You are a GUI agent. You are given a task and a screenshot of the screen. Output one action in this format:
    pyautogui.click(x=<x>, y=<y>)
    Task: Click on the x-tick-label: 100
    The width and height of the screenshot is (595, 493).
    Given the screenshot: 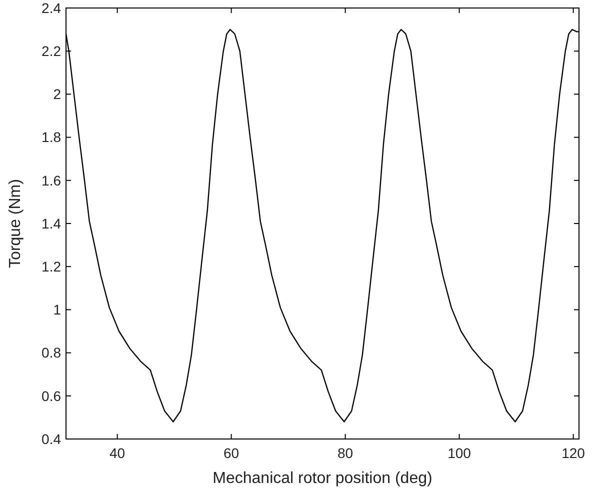 What is the action you would take?
    pyautogui.click(x=460, y=453)
    